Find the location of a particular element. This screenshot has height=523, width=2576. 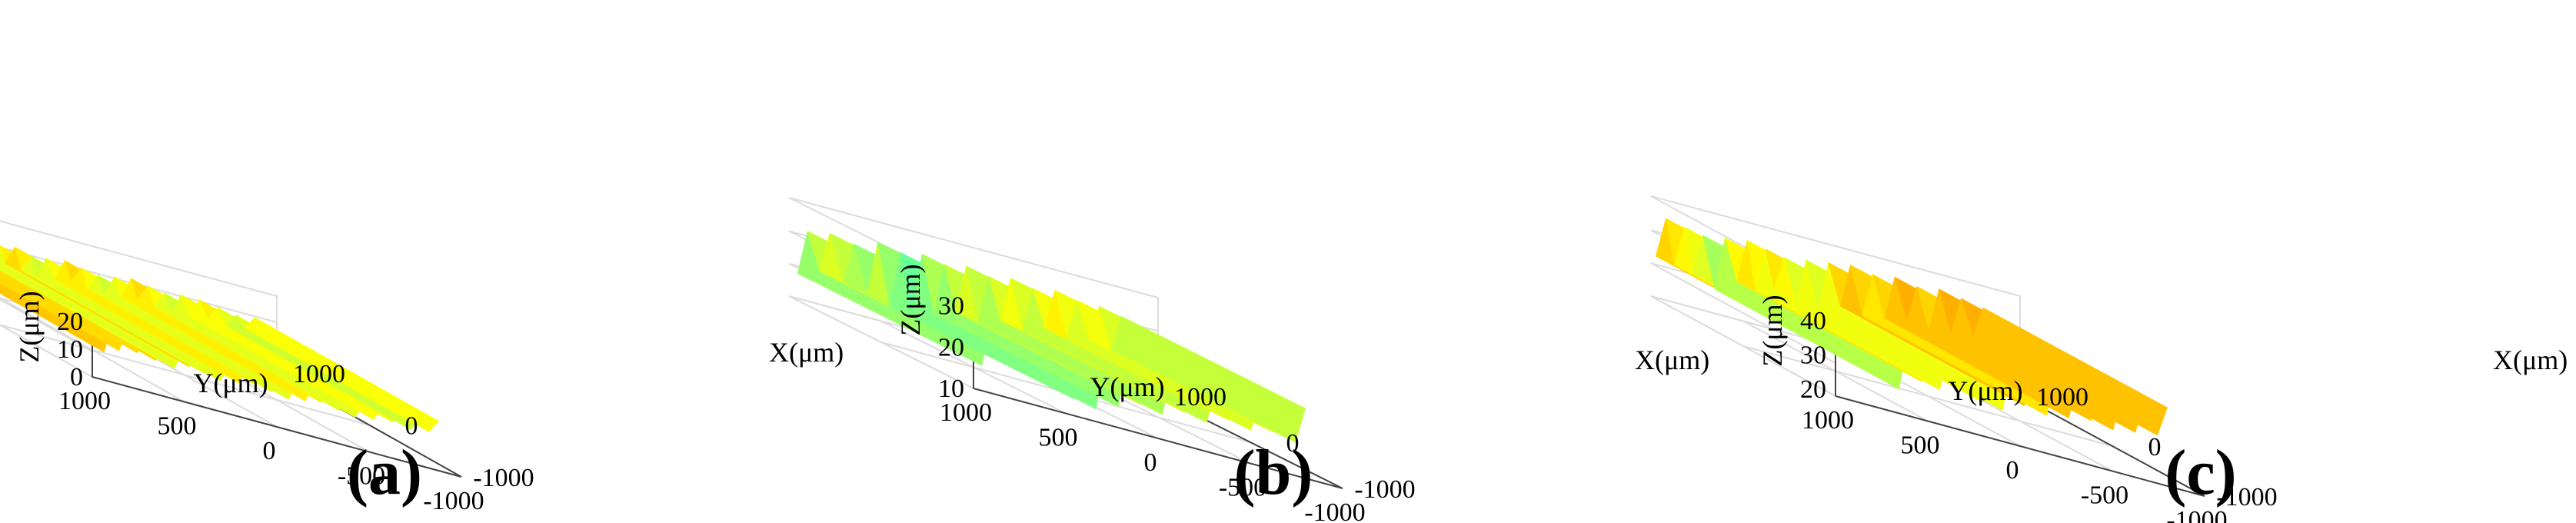

surface-a is located at coordinates (220, 338).